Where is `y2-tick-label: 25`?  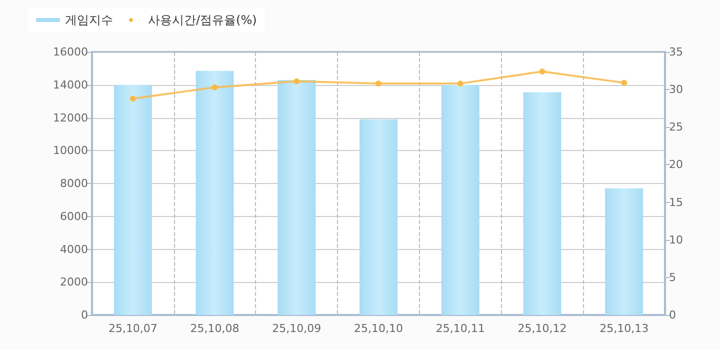
y2-tick-label: 25 is located at coordinates (676, 127).